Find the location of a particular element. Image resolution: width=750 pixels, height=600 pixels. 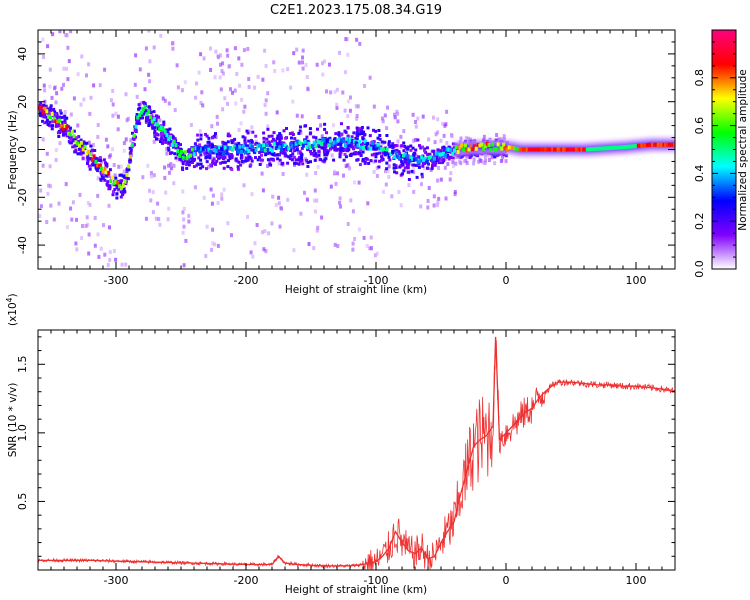

x-tick-label: -200 is located at coordinates (246, 580).